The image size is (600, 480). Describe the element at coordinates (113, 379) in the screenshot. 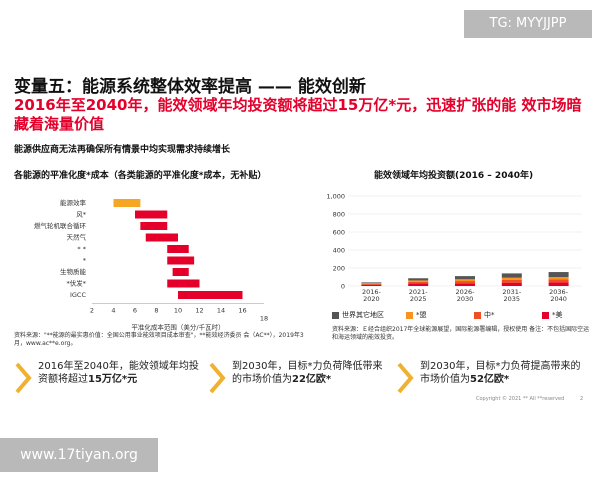

I see `callout-value: 15万亿*元` at that location.